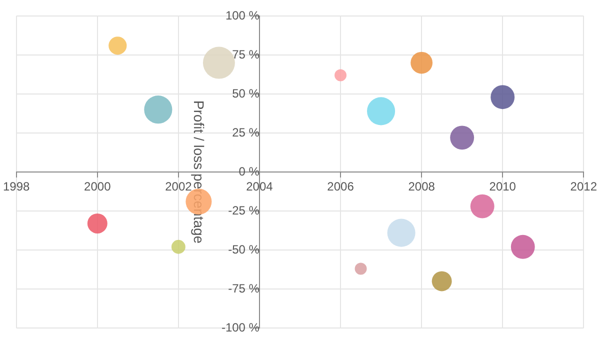  Describe the element at coordinates (422, 187) in the screenshot. I see `x-tick-label: 2008` at that location.